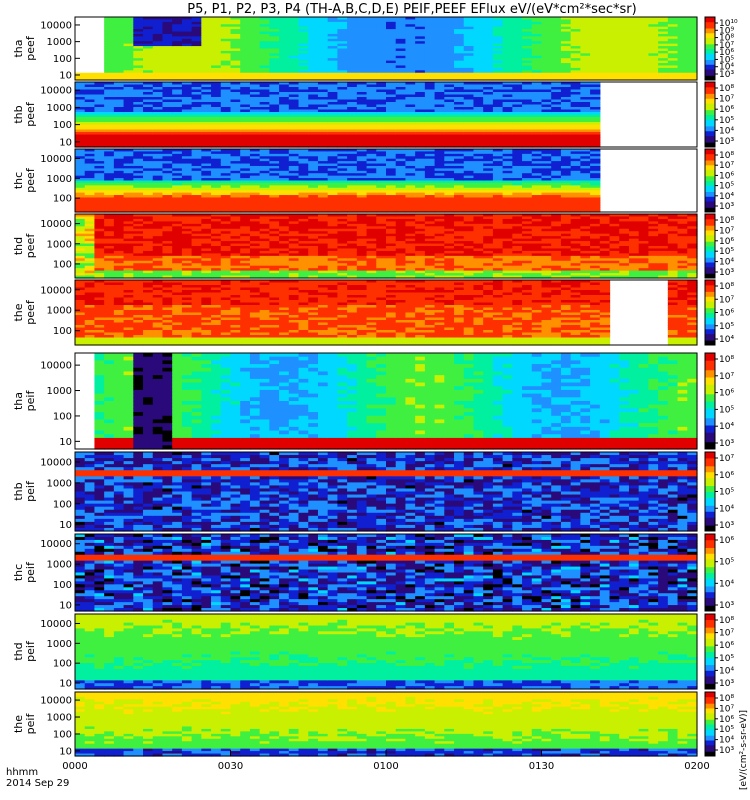 The width and height of the screenshot is (750, 800). What do you see at coordinates (726, 176) in the screenshot?
I see `colorbar-tick-label: 10⁶` at bounding box center [726, 176].